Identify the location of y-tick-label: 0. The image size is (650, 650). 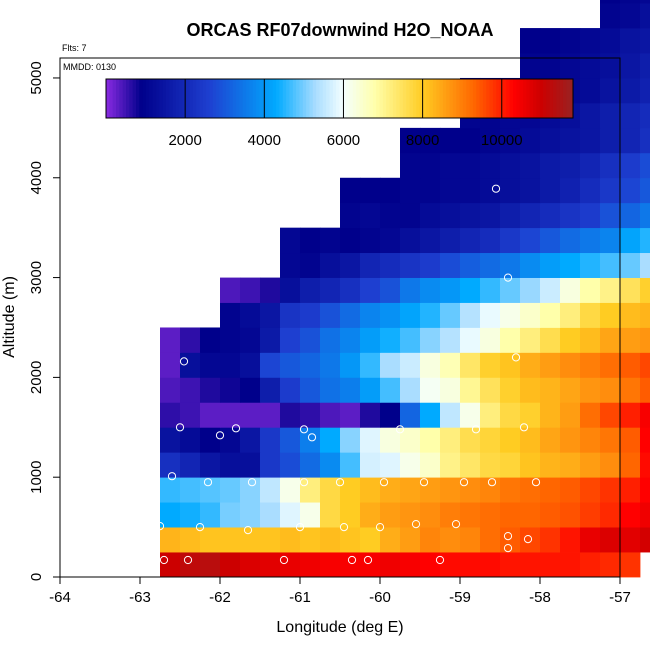
(36, 577).